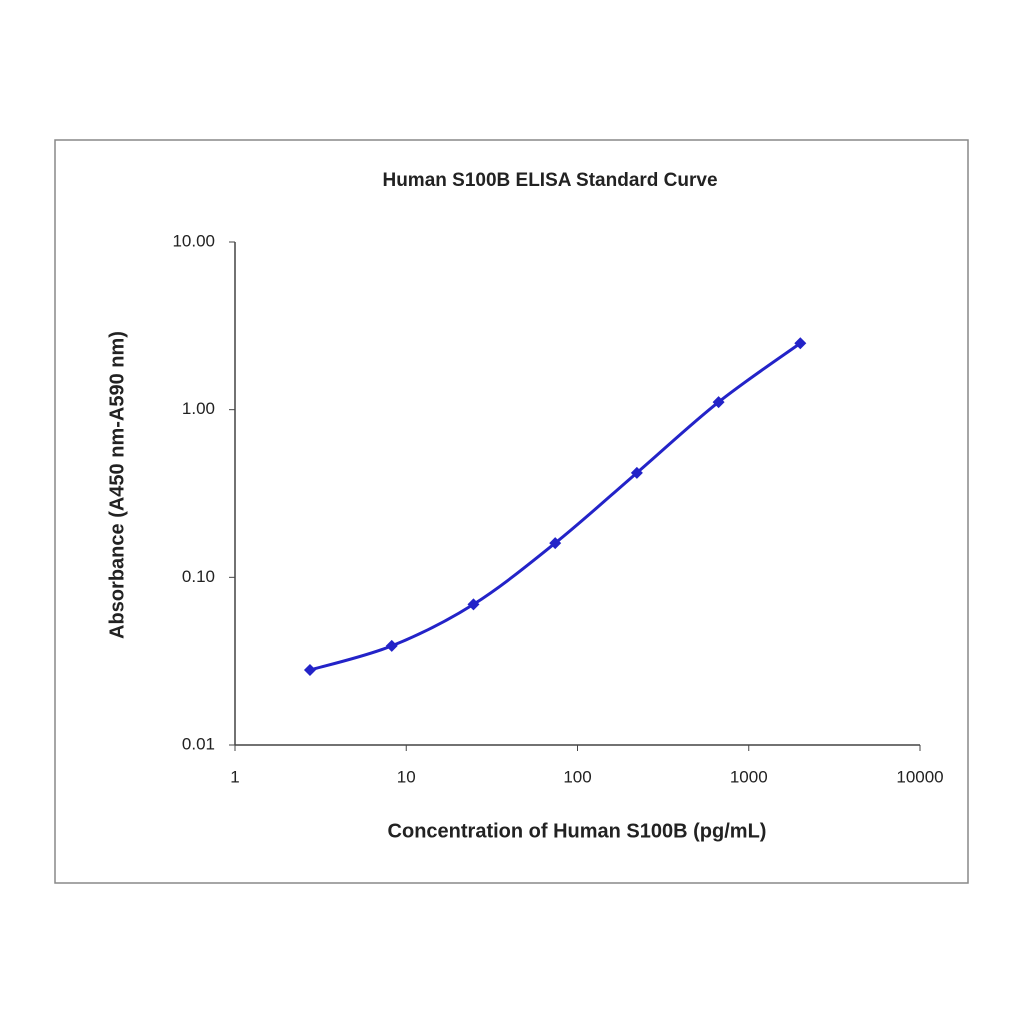 This screenshot has height=1029, width=1024. I want to click on y-tick-label: 1.00, so click(198, 408).